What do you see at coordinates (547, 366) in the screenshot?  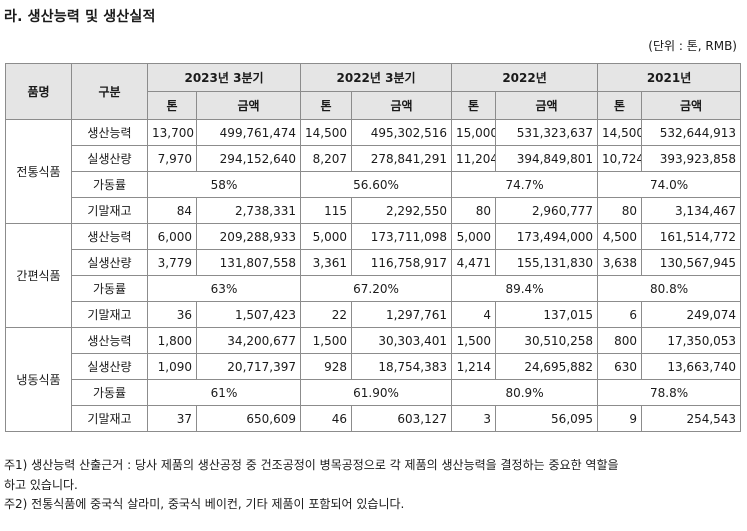 I see `amount-cell: 24,695,882` at bounding box center [547, 366].